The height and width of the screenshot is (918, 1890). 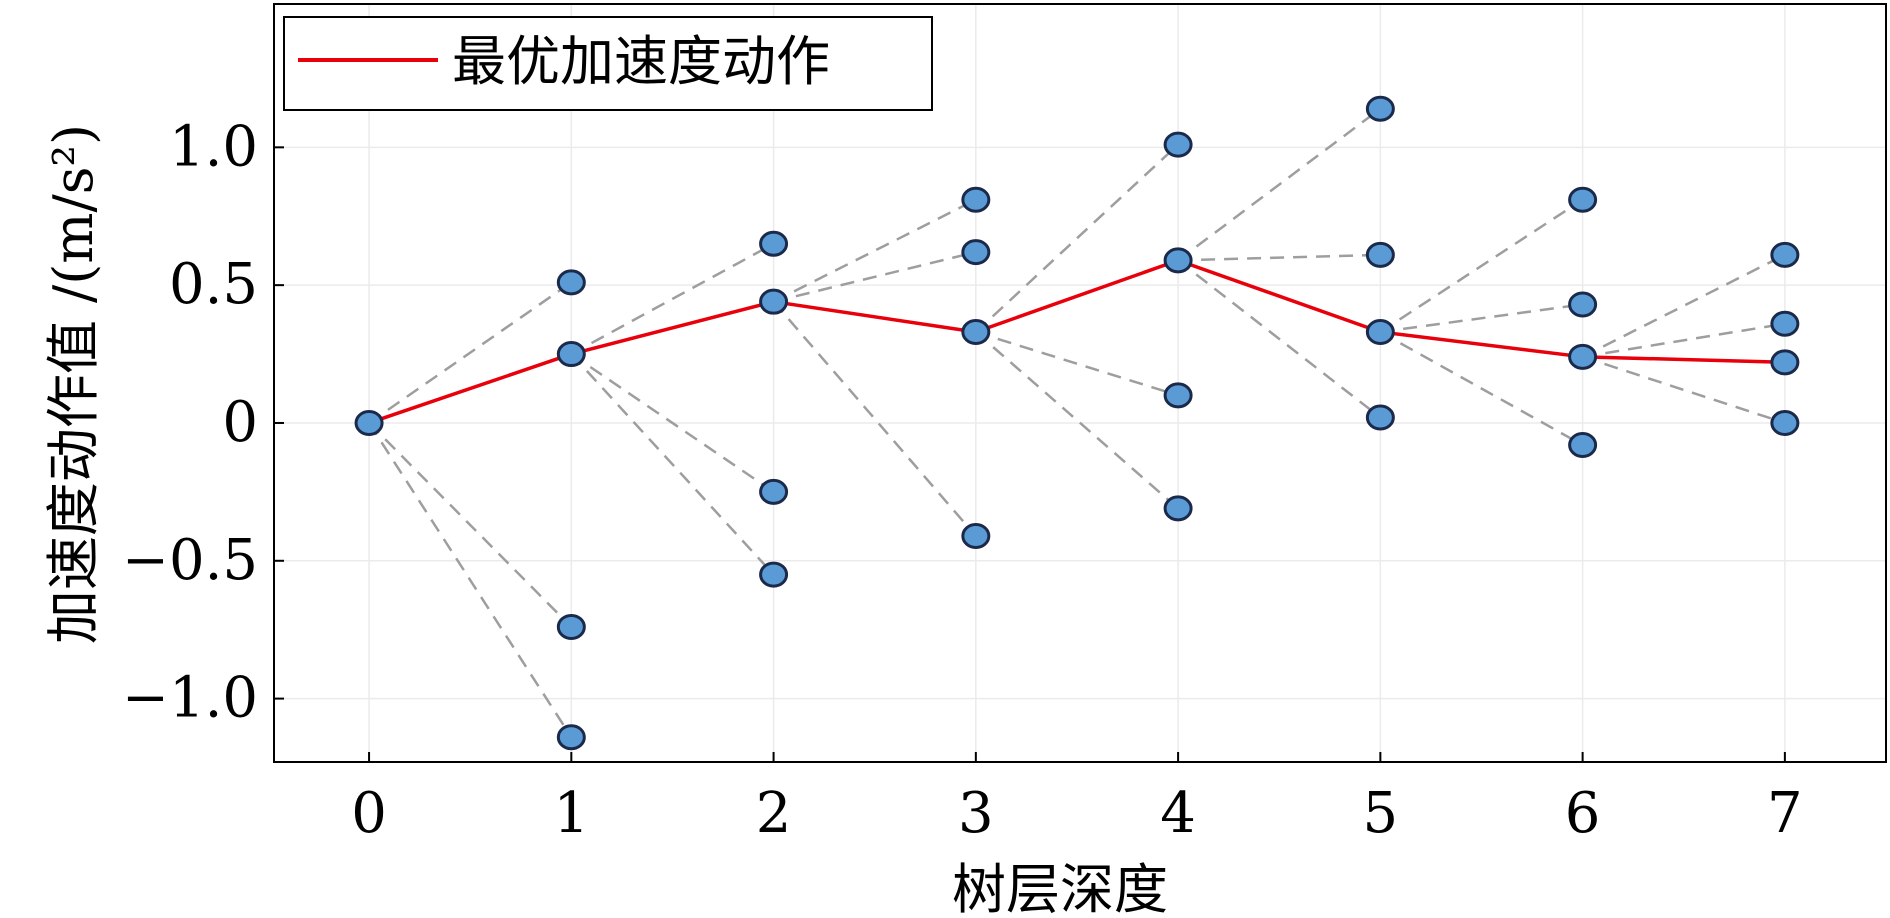 I want to click on y-axis-title: 加速度动作值 /(m/s²), so click(x=73, y=384).